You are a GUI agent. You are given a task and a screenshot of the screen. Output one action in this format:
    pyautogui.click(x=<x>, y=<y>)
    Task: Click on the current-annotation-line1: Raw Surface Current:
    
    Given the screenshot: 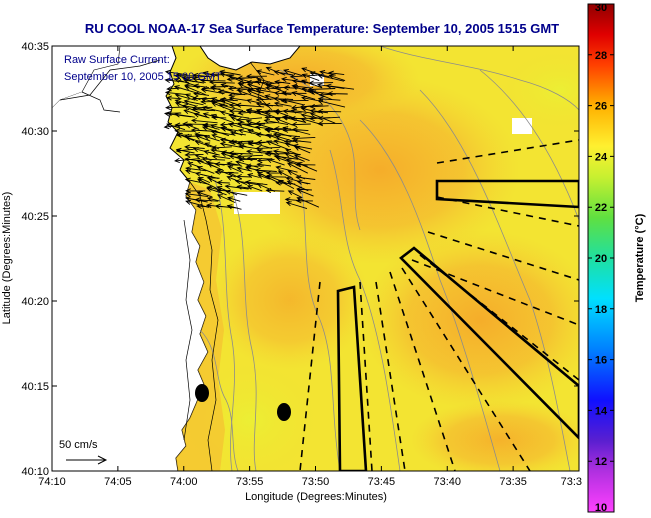 What is the action you would take?
    pyautogui.click(x=117, y=60)
    